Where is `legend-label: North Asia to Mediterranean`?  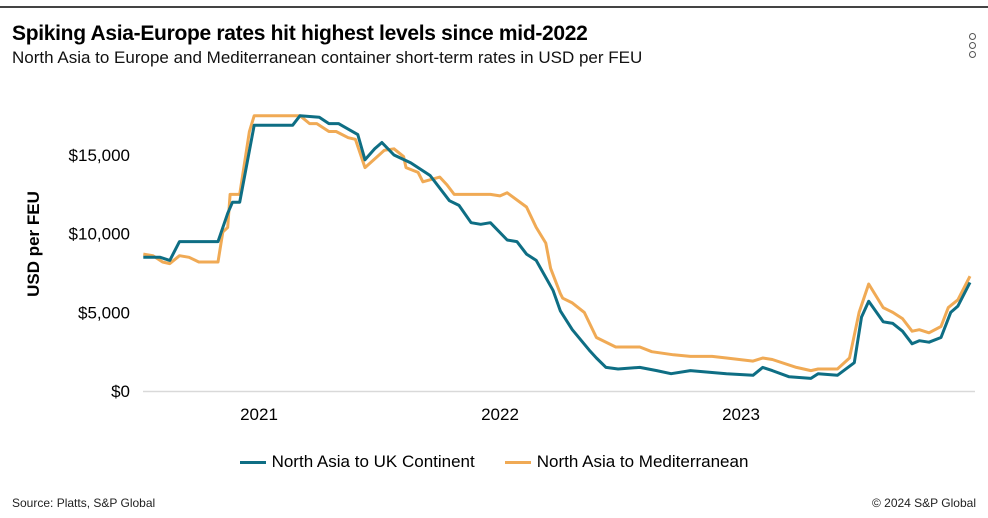
legend-label: North Asia to Mediterranean is located at coordinates (642, 461).